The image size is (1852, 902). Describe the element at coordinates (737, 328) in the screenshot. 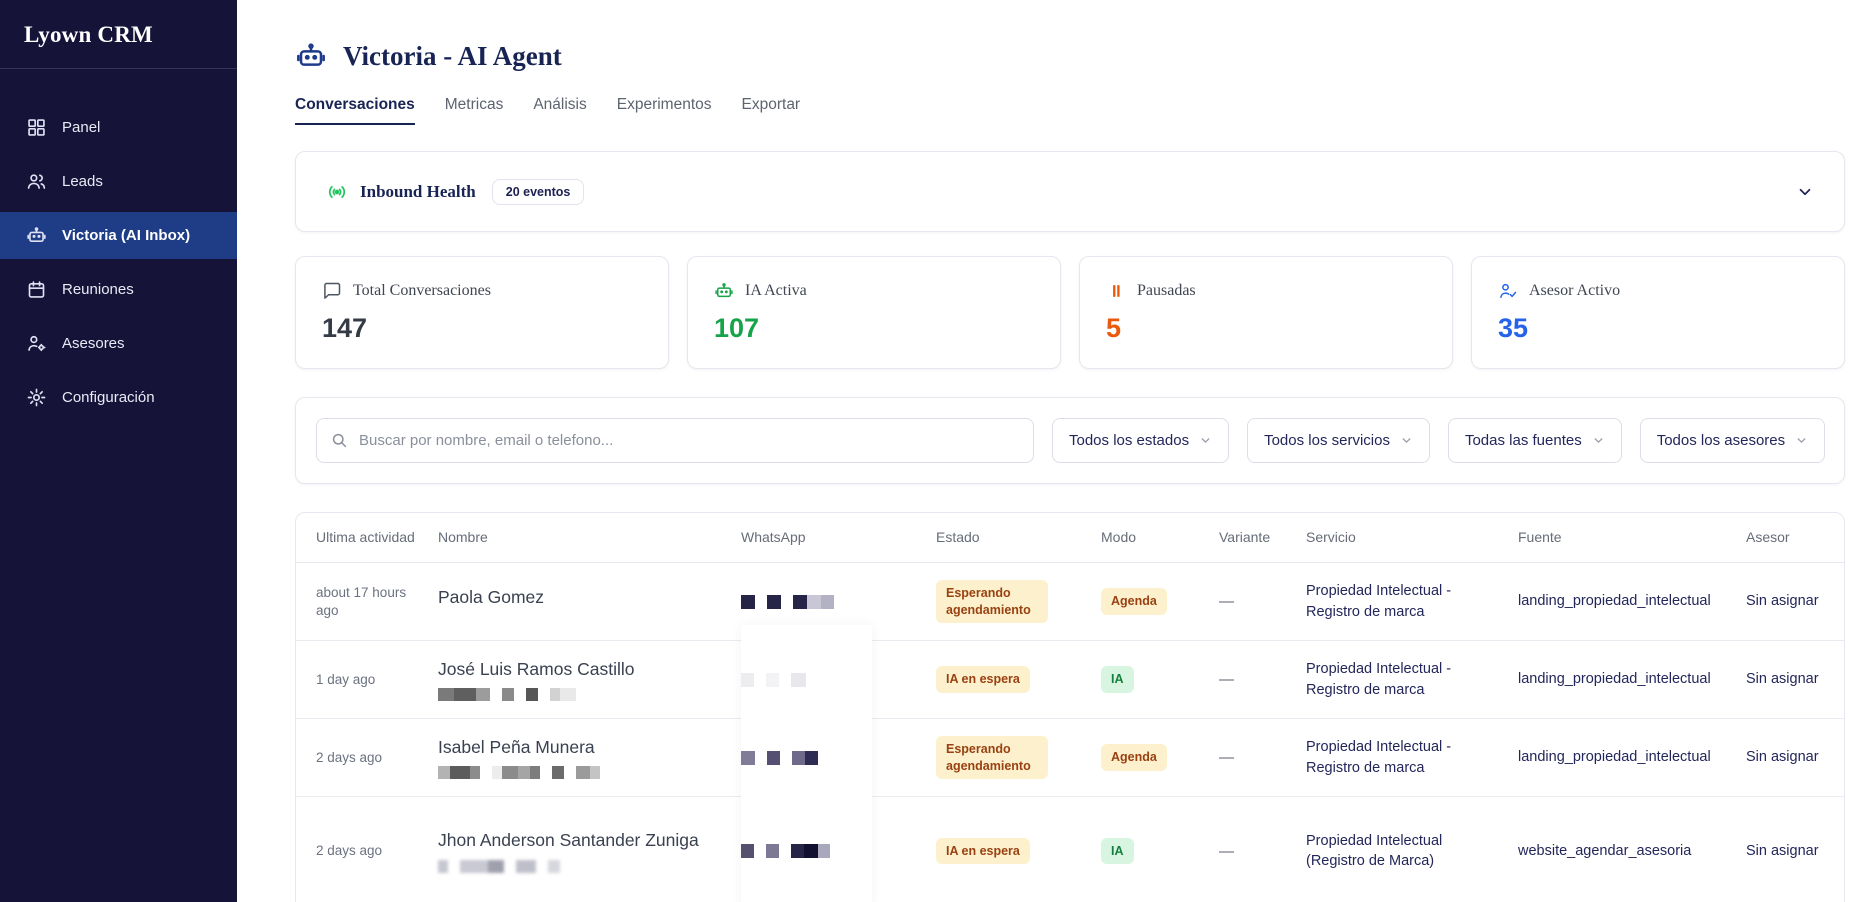

I see `stat-value: 107` at that location.